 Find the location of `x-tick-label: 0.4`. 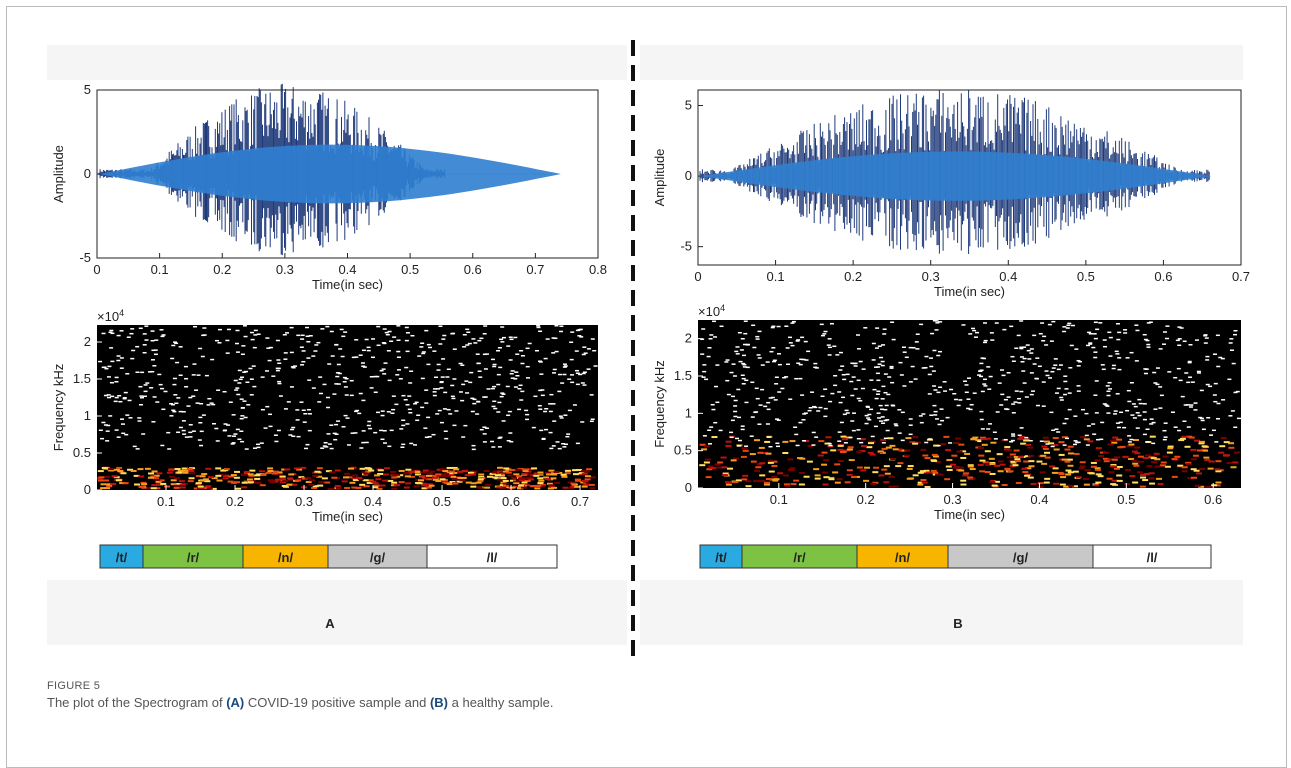

x-tick-label: 0.4 is located at coordinates (373, 501).